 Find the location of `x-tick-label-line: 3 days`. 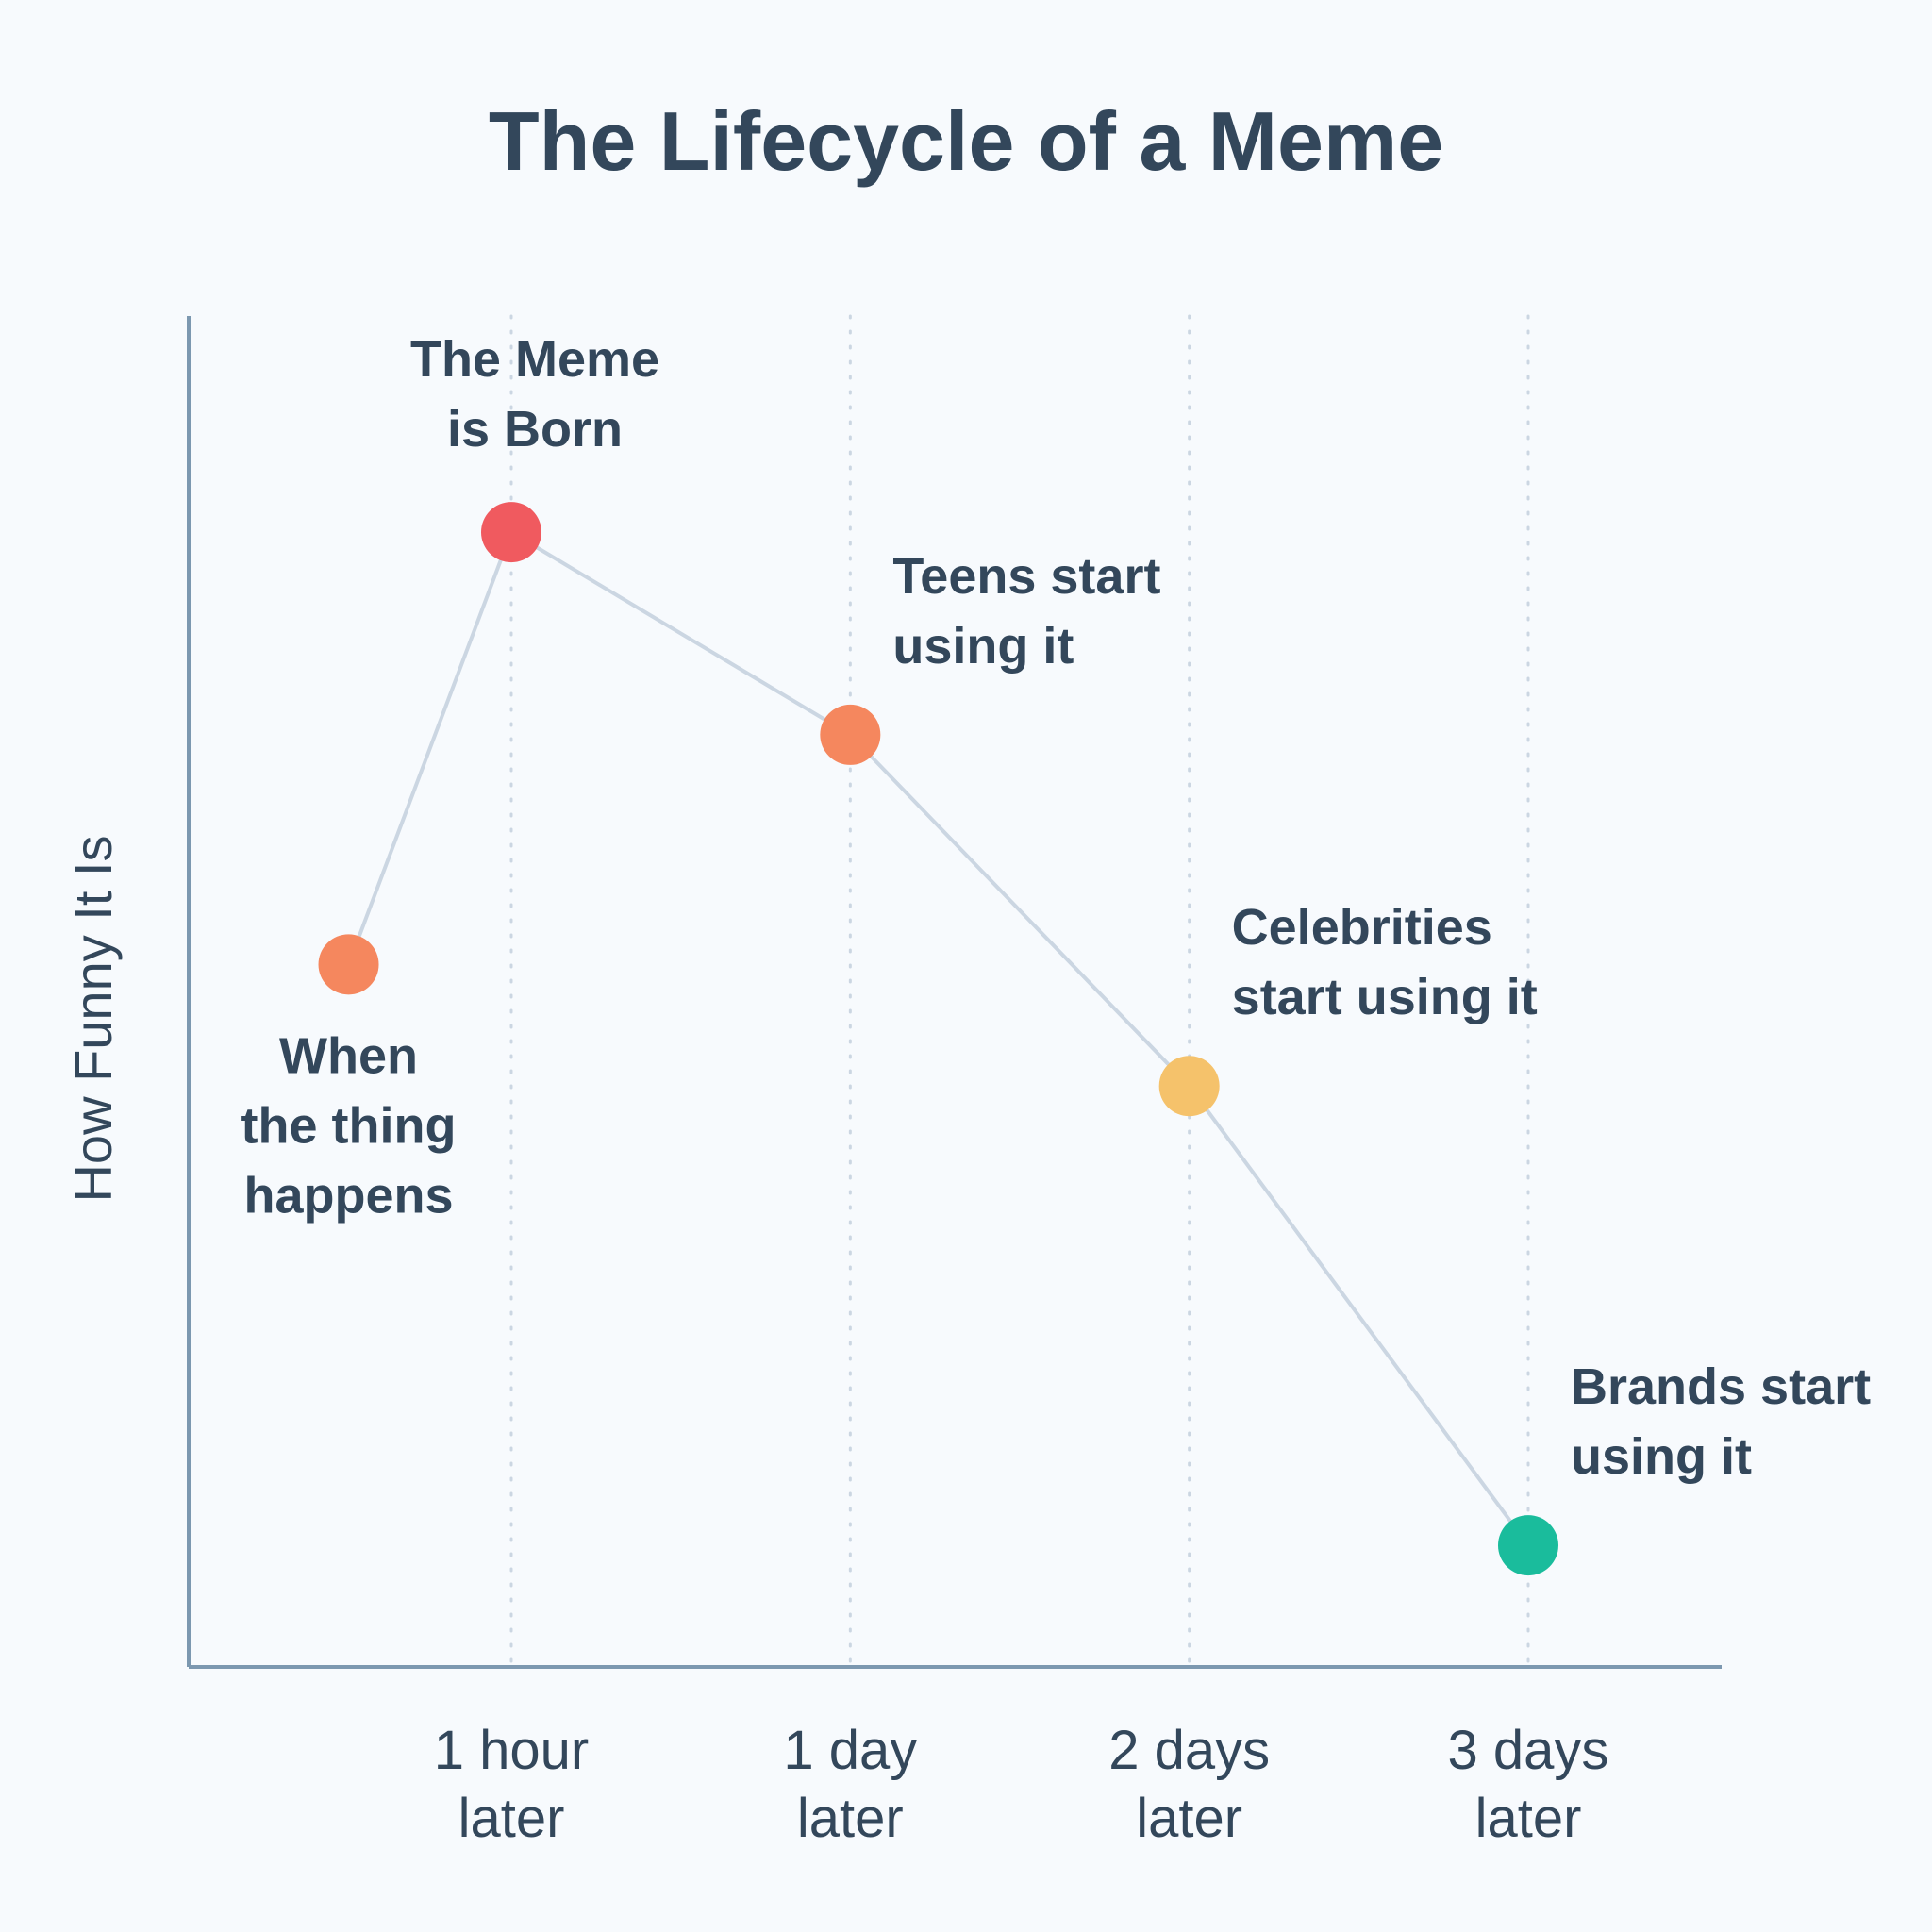

x-tick-label-line: 3 days is located at coordinates (1528, 1750).